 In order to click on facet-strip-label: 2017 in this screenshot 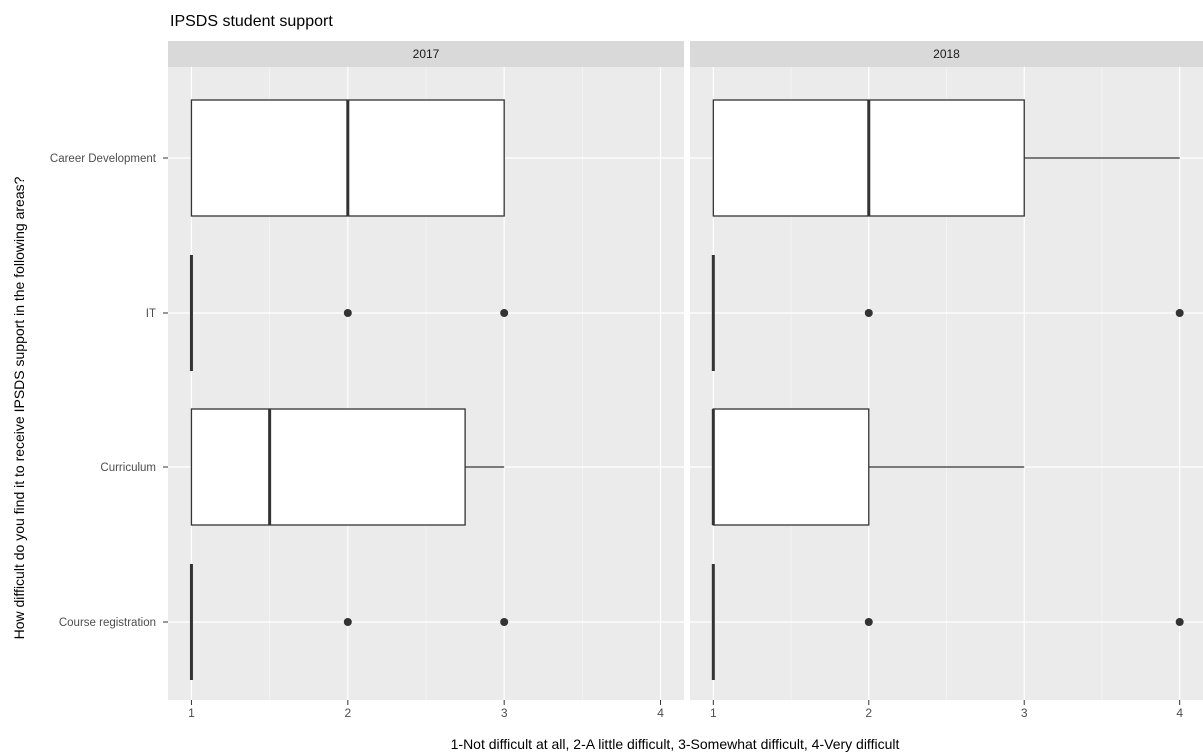, I will do `click(426, 54)`.